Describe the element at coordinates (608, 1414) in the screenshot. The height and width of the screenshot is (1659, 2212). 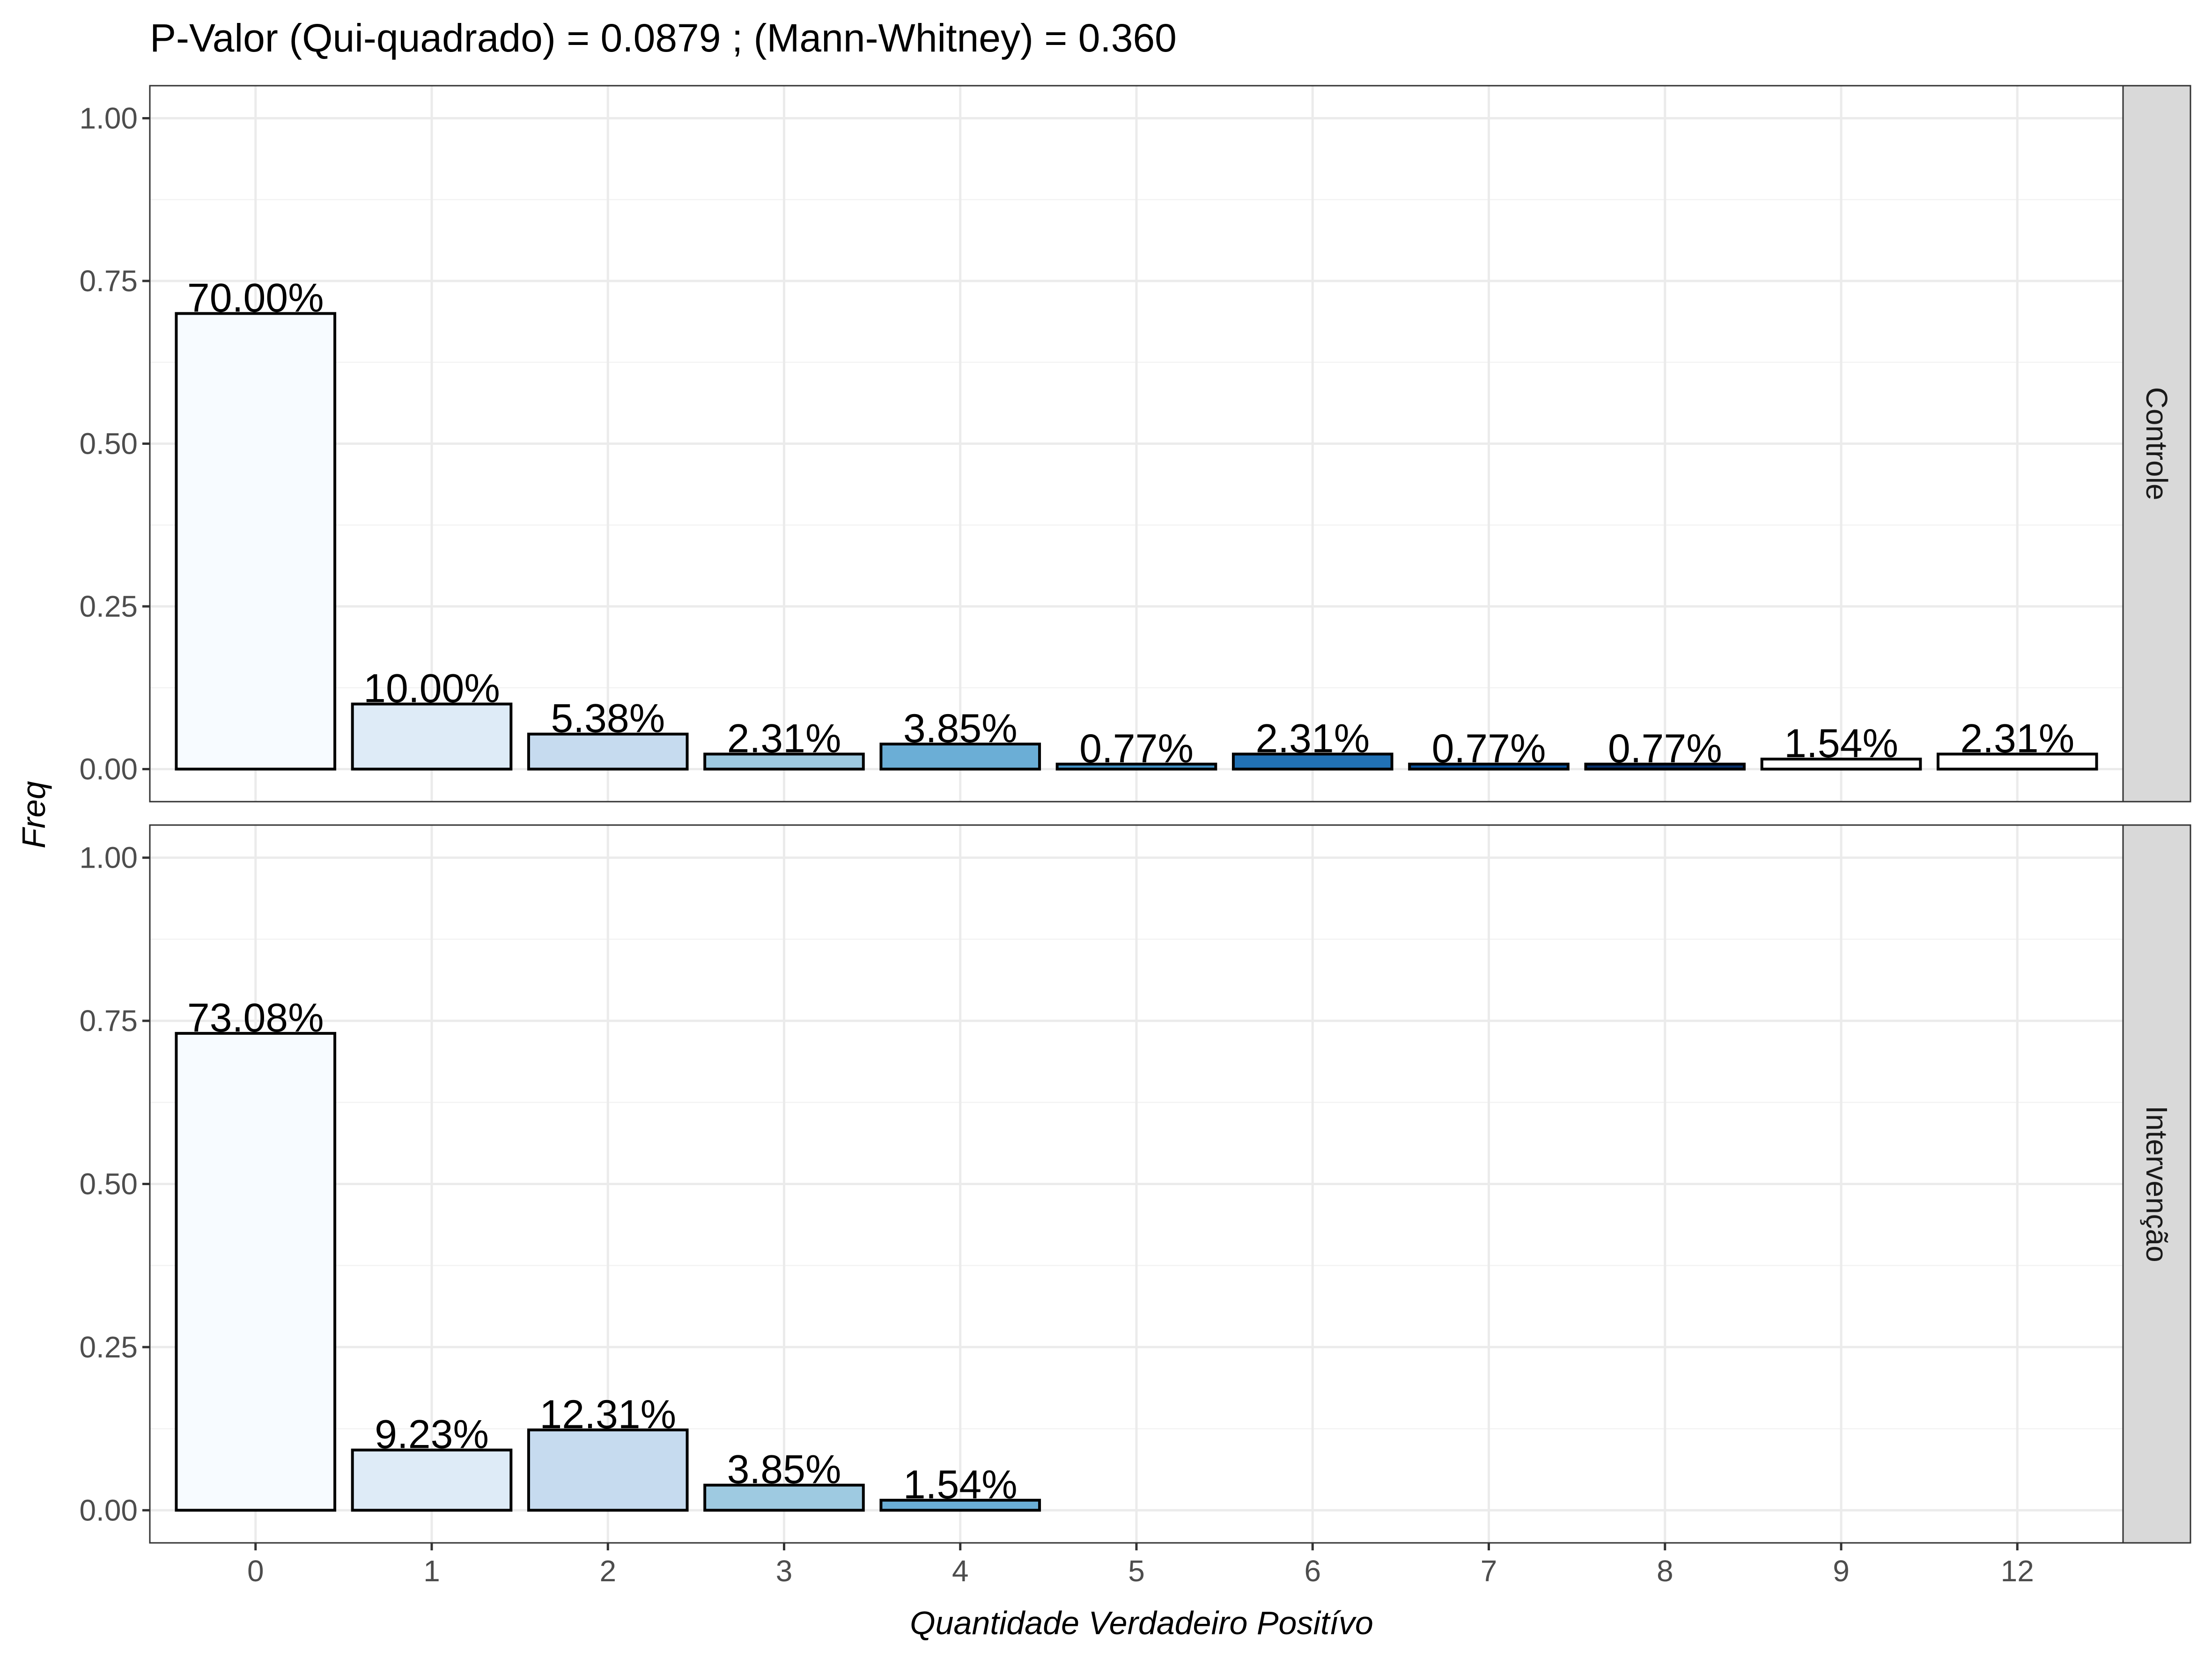
I see `data-label: 12.31%` at that location.